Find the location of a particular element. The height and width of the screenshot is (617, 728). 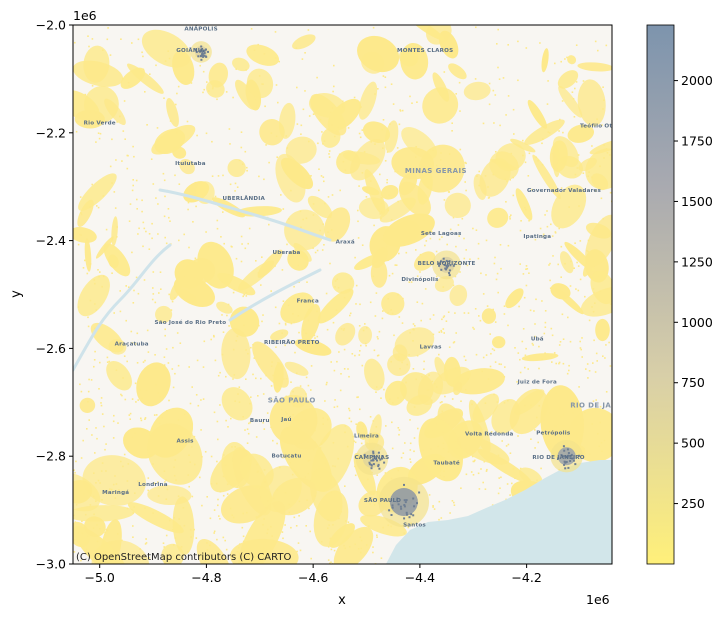

map-place-label: RIBEIRÃO PRETO is located at coordinates (292, 342).